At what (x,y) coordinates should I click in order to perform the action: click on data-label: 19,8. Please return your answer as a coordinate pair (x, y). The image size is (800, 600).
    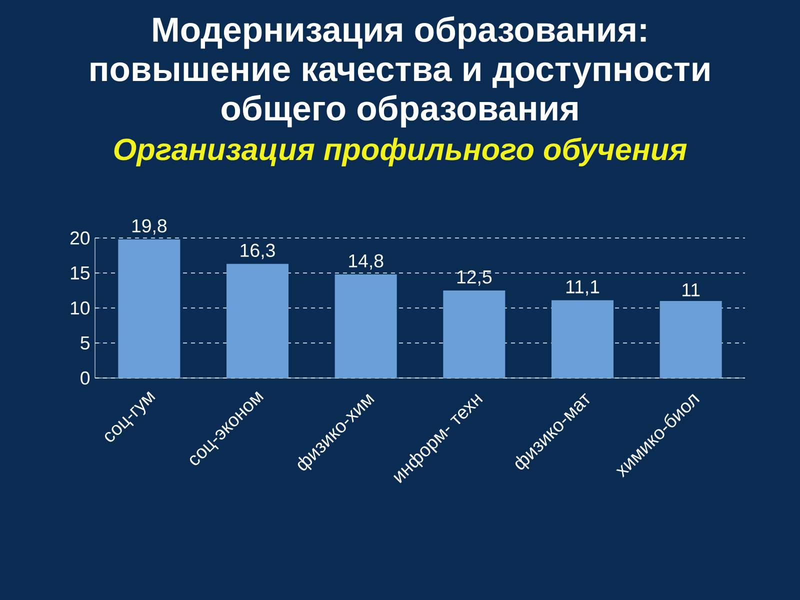
    Looking at the image, I should click on (149, 227).